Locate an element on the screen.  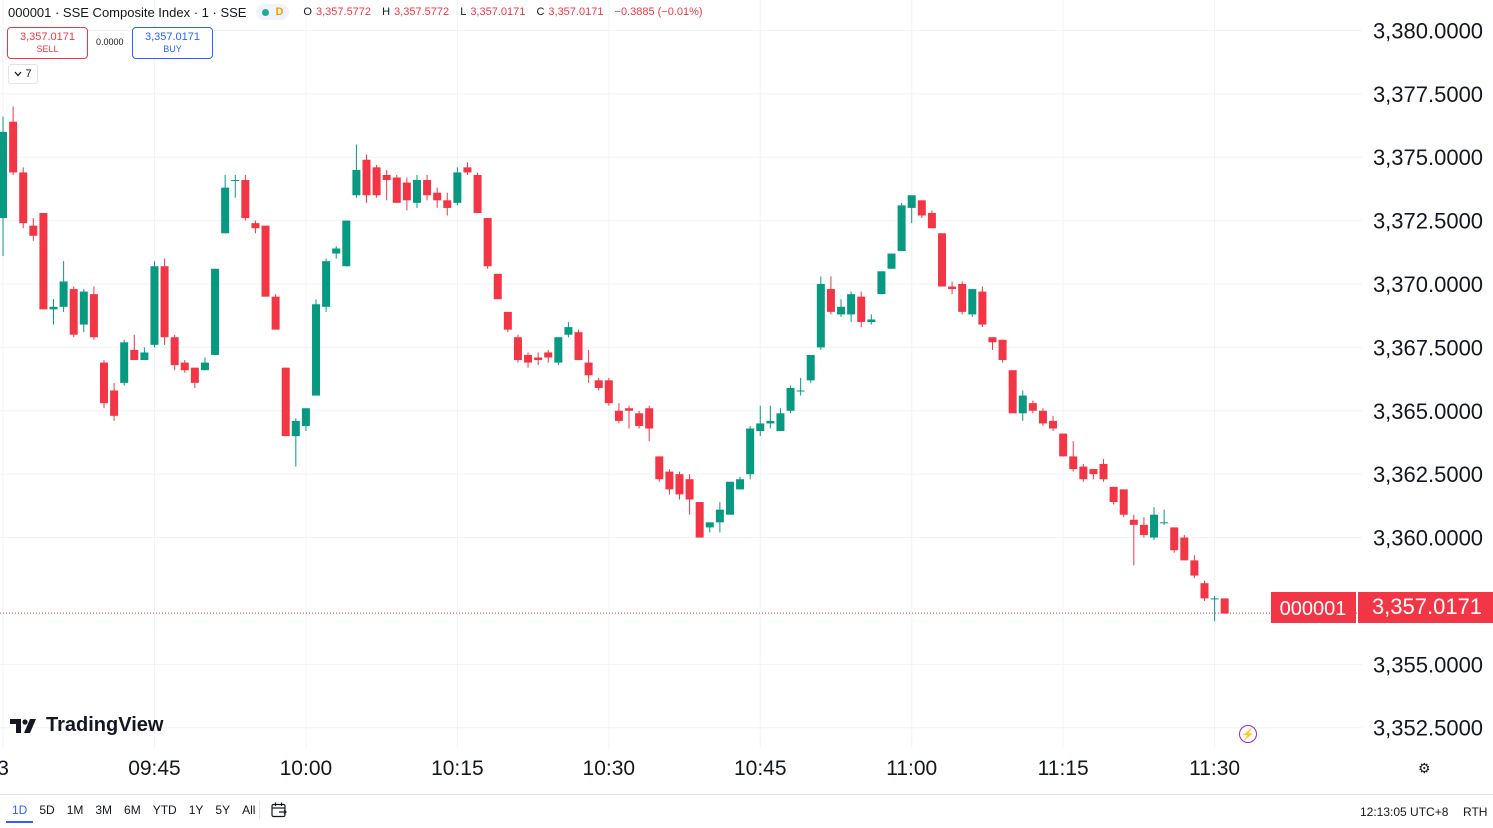
range-6m: 6M is located at coordinates (132, 810).